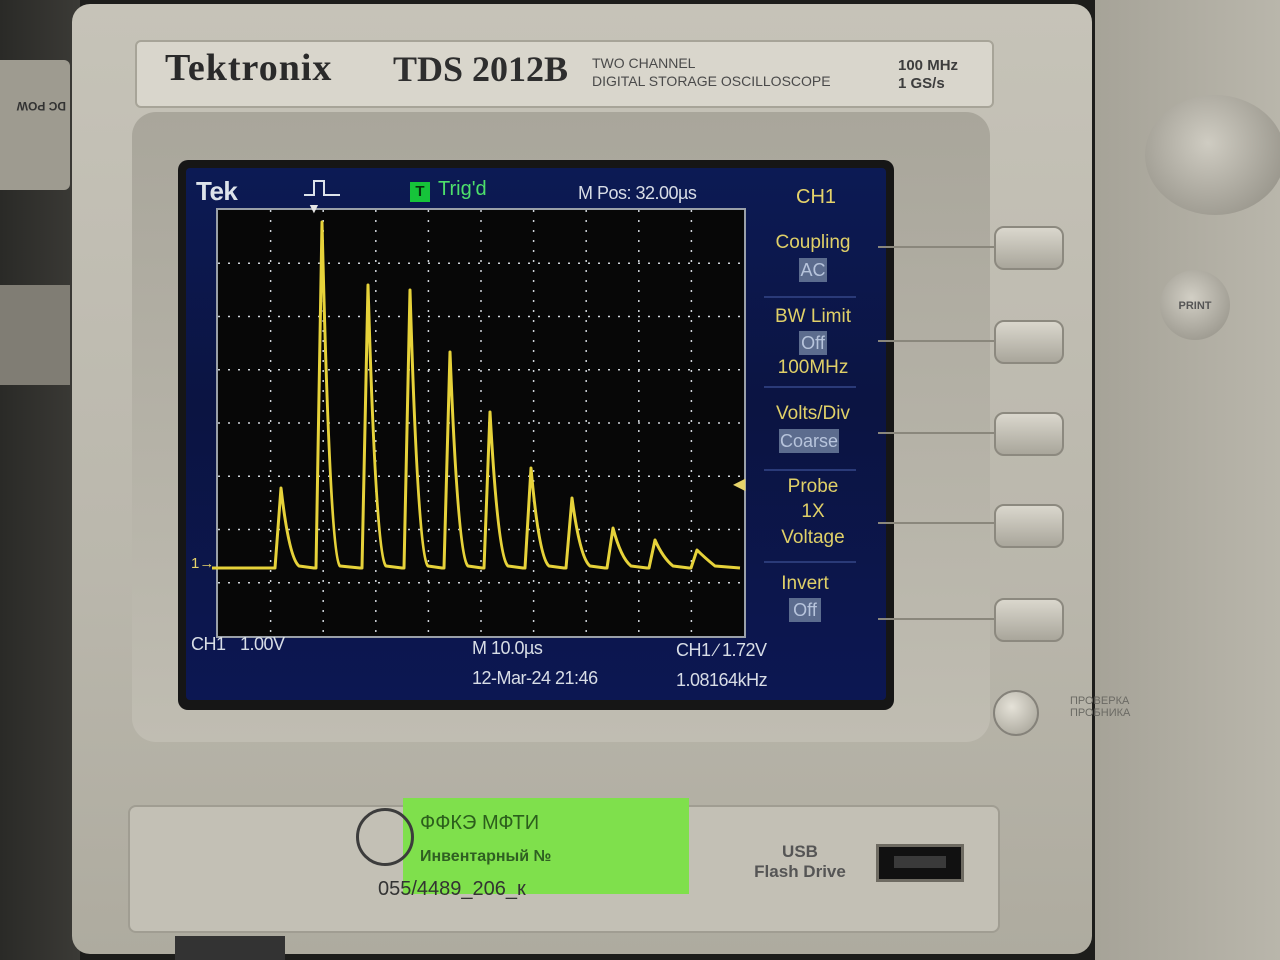 The width and height of the screenshot is (1280, 960). I want to click on menu-coupling-value: AC, so click(813, 270).